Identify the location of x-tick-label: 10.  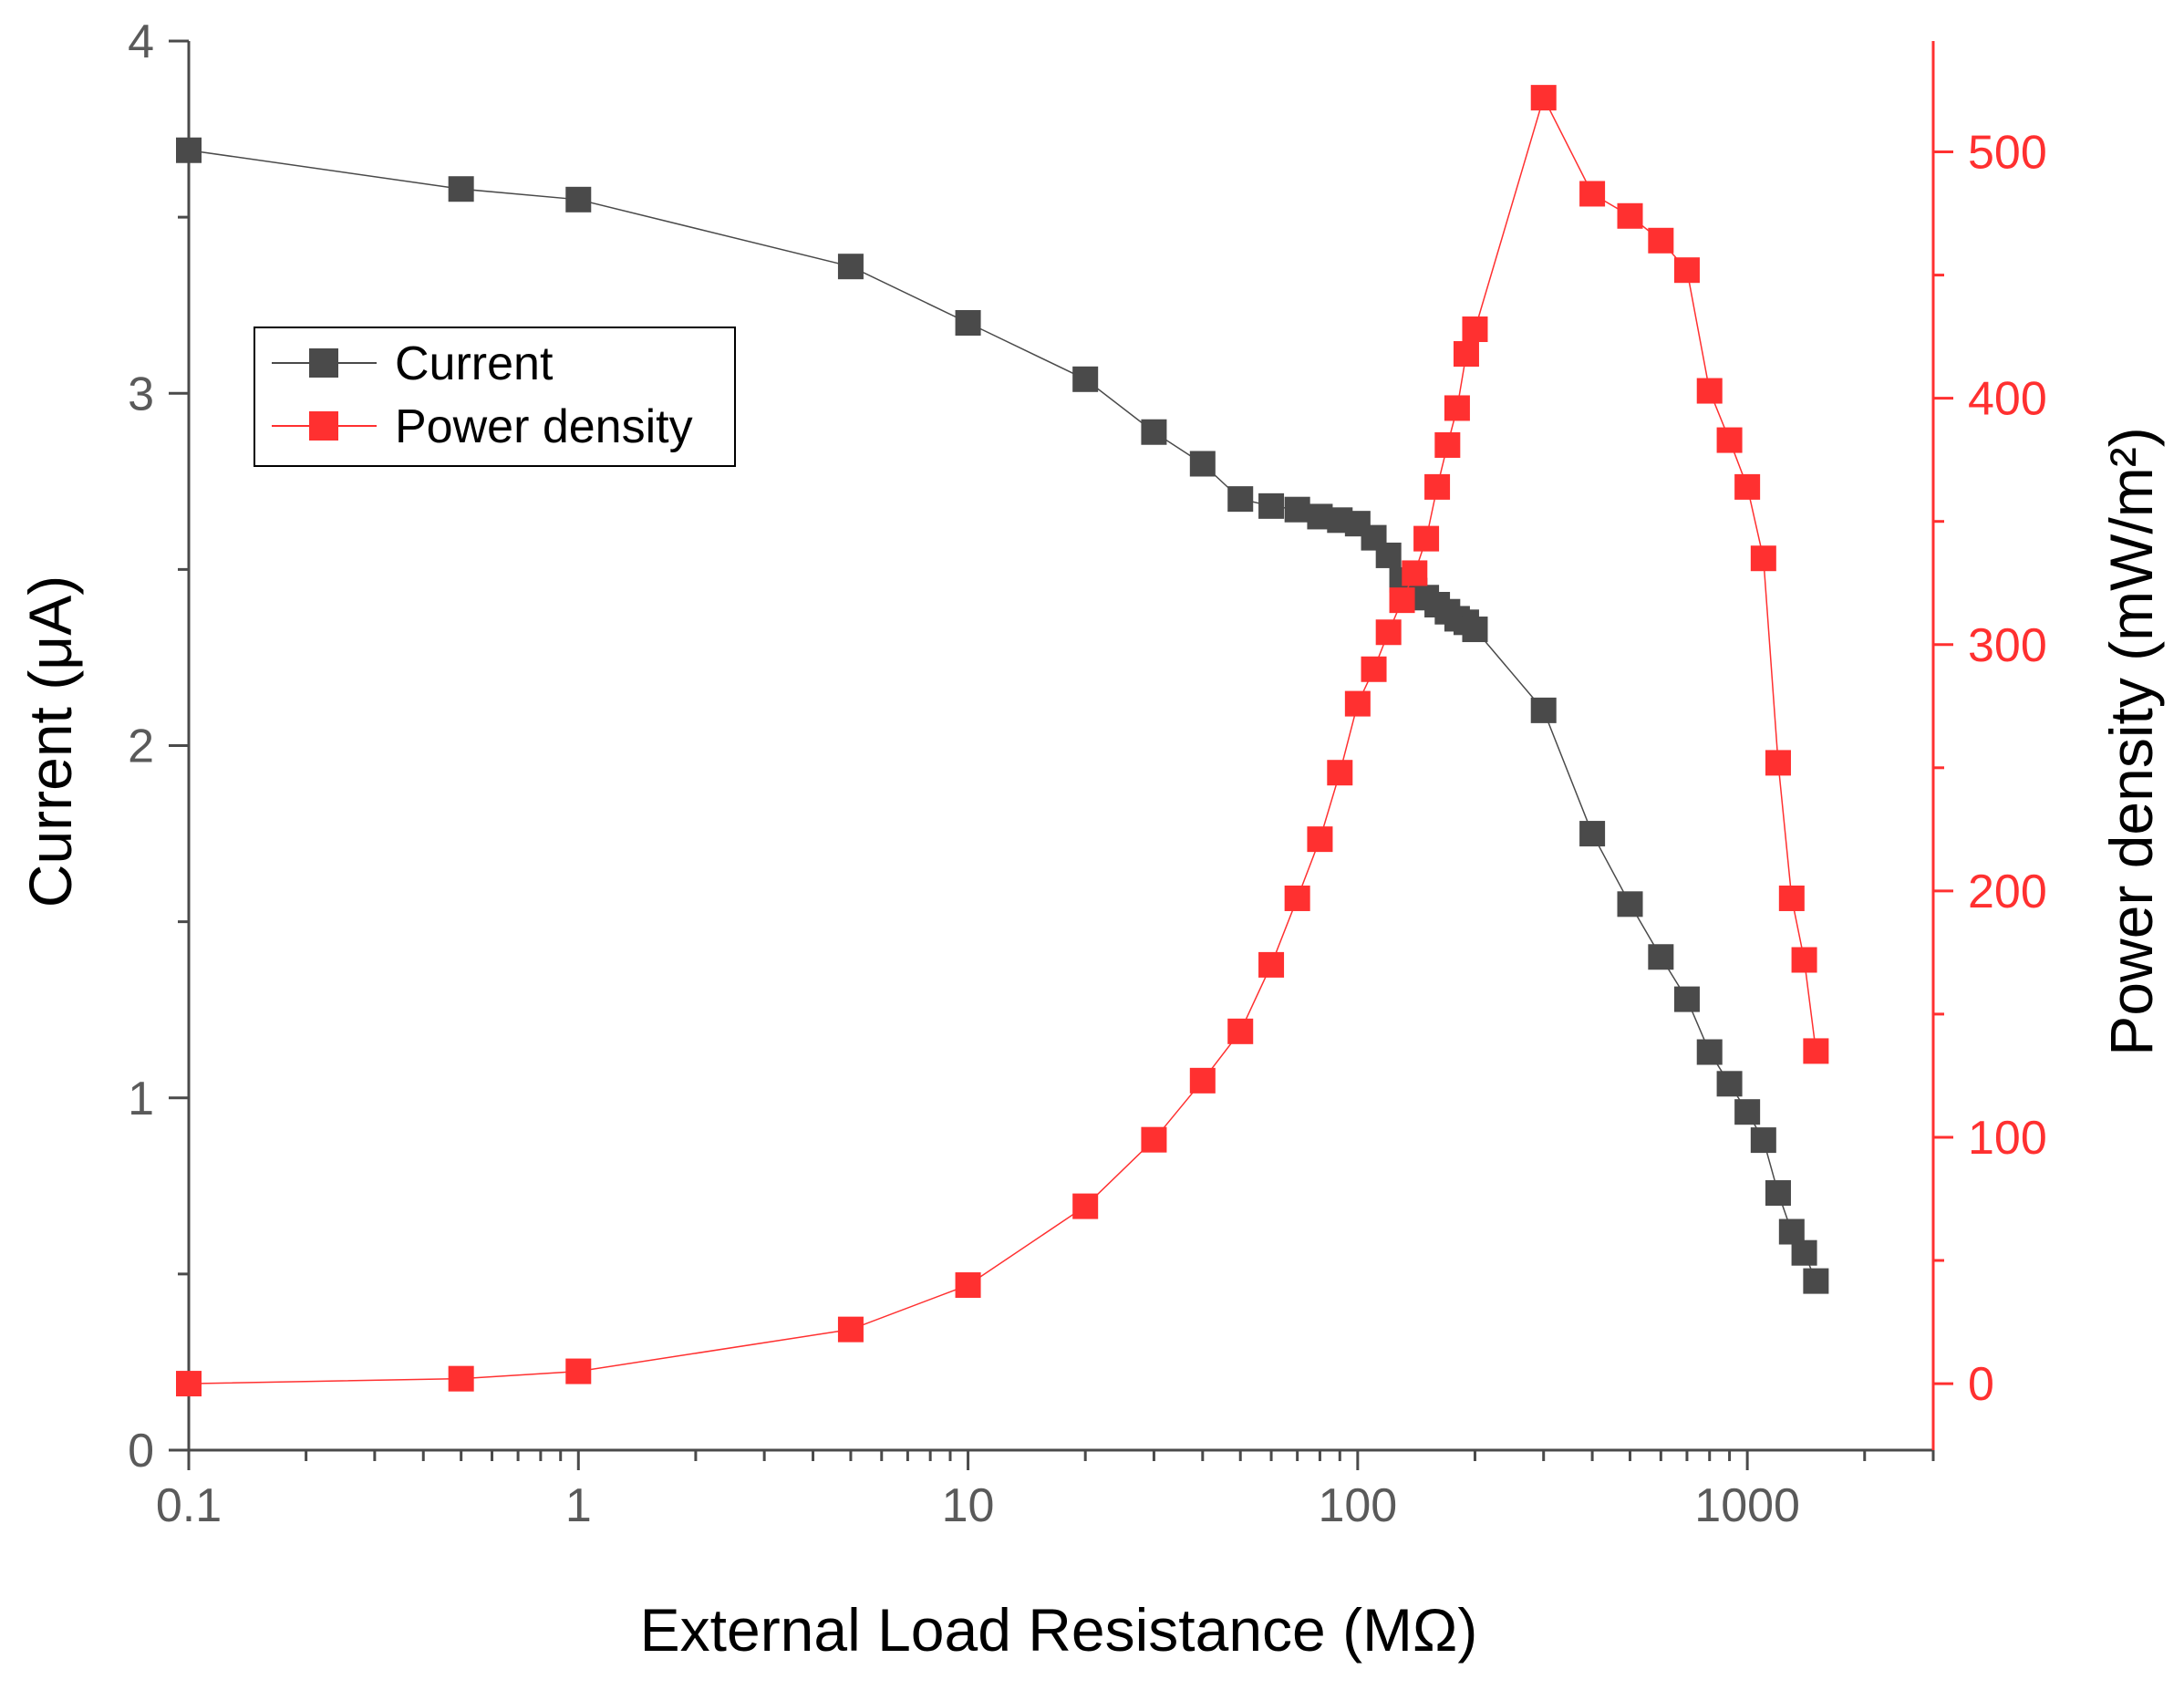
(969, 1505).